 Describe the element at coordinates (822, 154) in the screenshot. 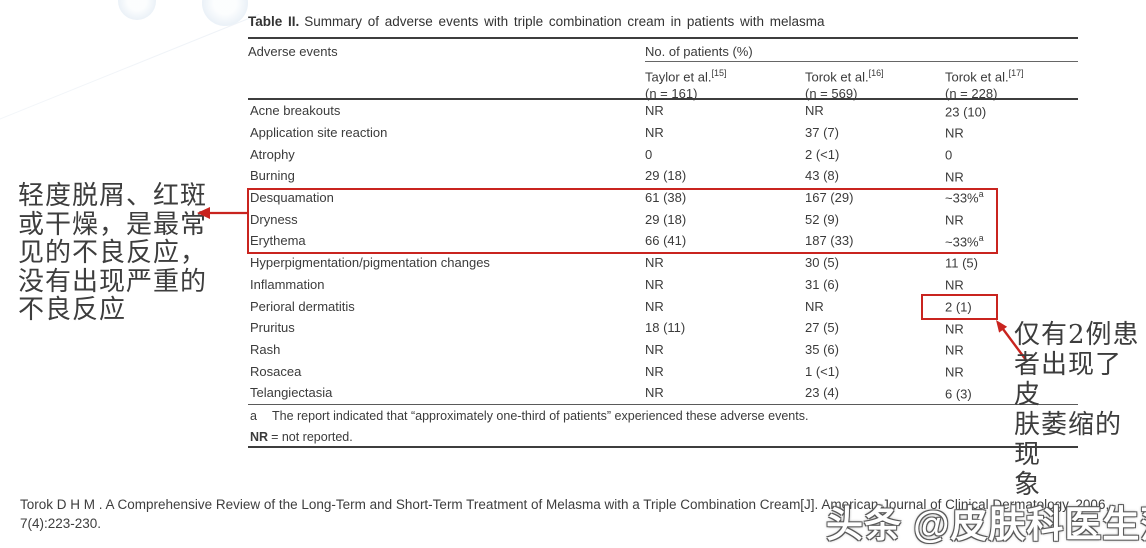

I see `torok16-value: 2 (<1)` at that location.